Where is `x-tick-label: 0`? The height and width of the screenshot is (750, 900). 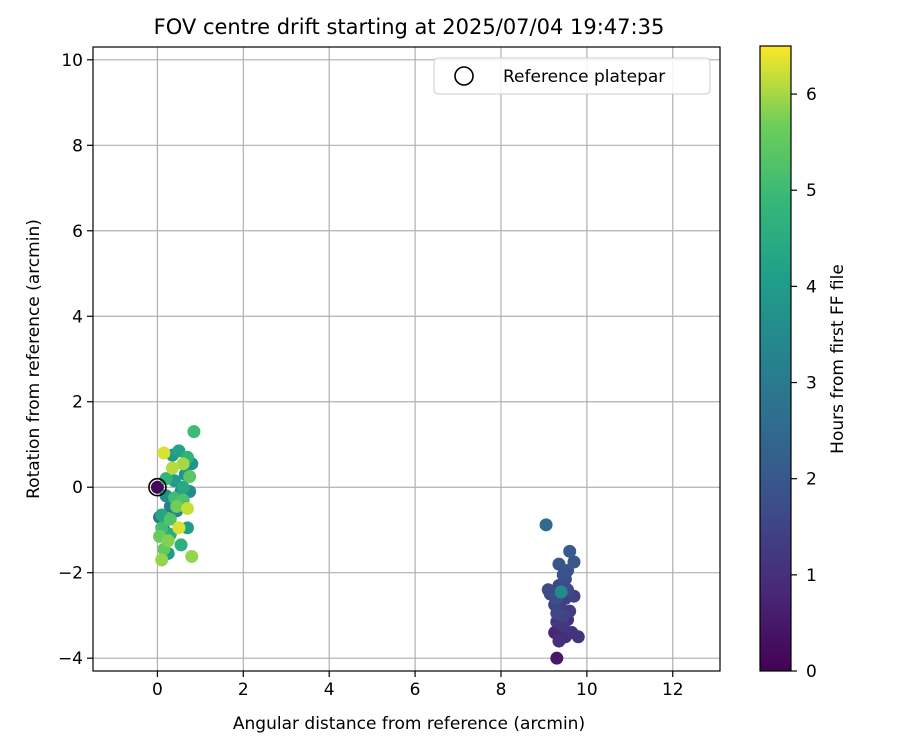 x-tick-label: 0 is located at coordinates (157, 690).